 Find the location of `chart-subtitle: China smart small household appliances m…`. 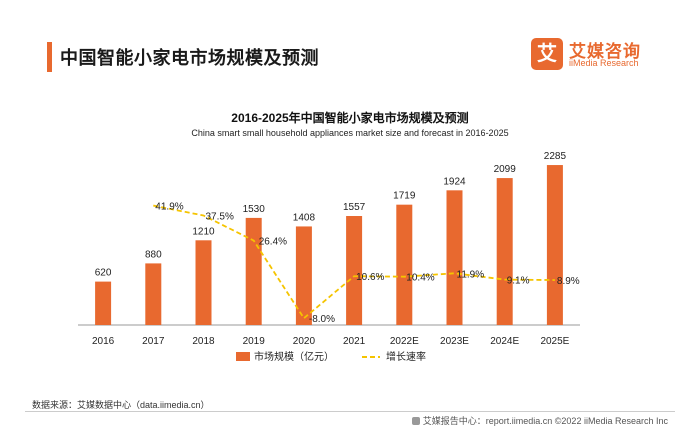

chart-subtitle: China smart small household appliances m… is located at coordinates (350, 133).